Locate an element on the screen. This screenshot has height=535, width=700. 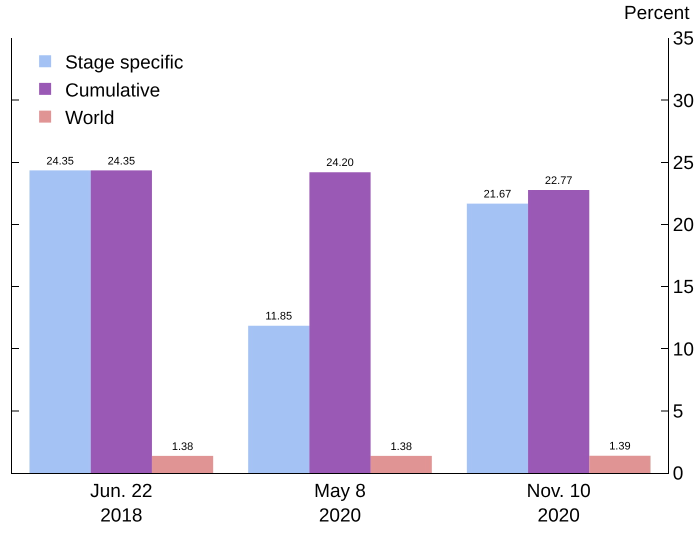
y-tick-label: 25 is located at coordinates (683, 163).